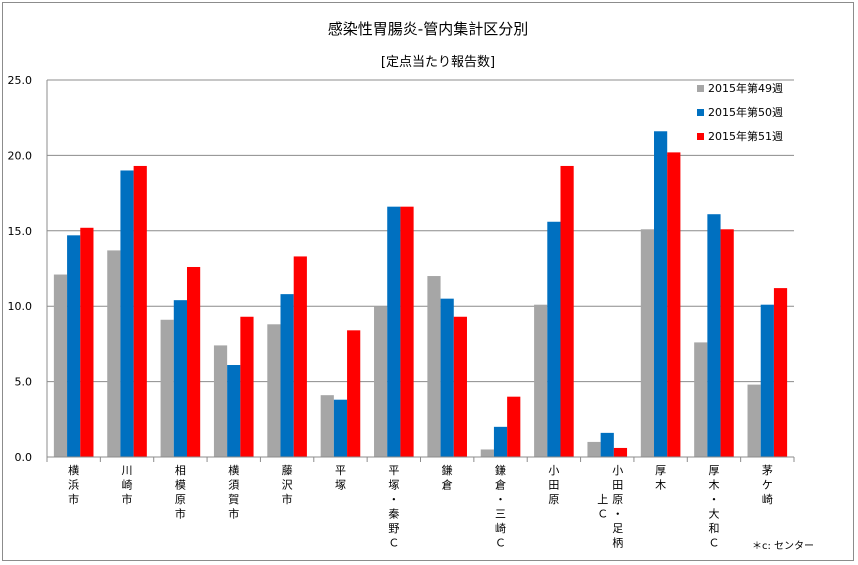 This screenshot has width=858, height=565. I want to click on x-category-label-char: ケ, so click(767, 485).